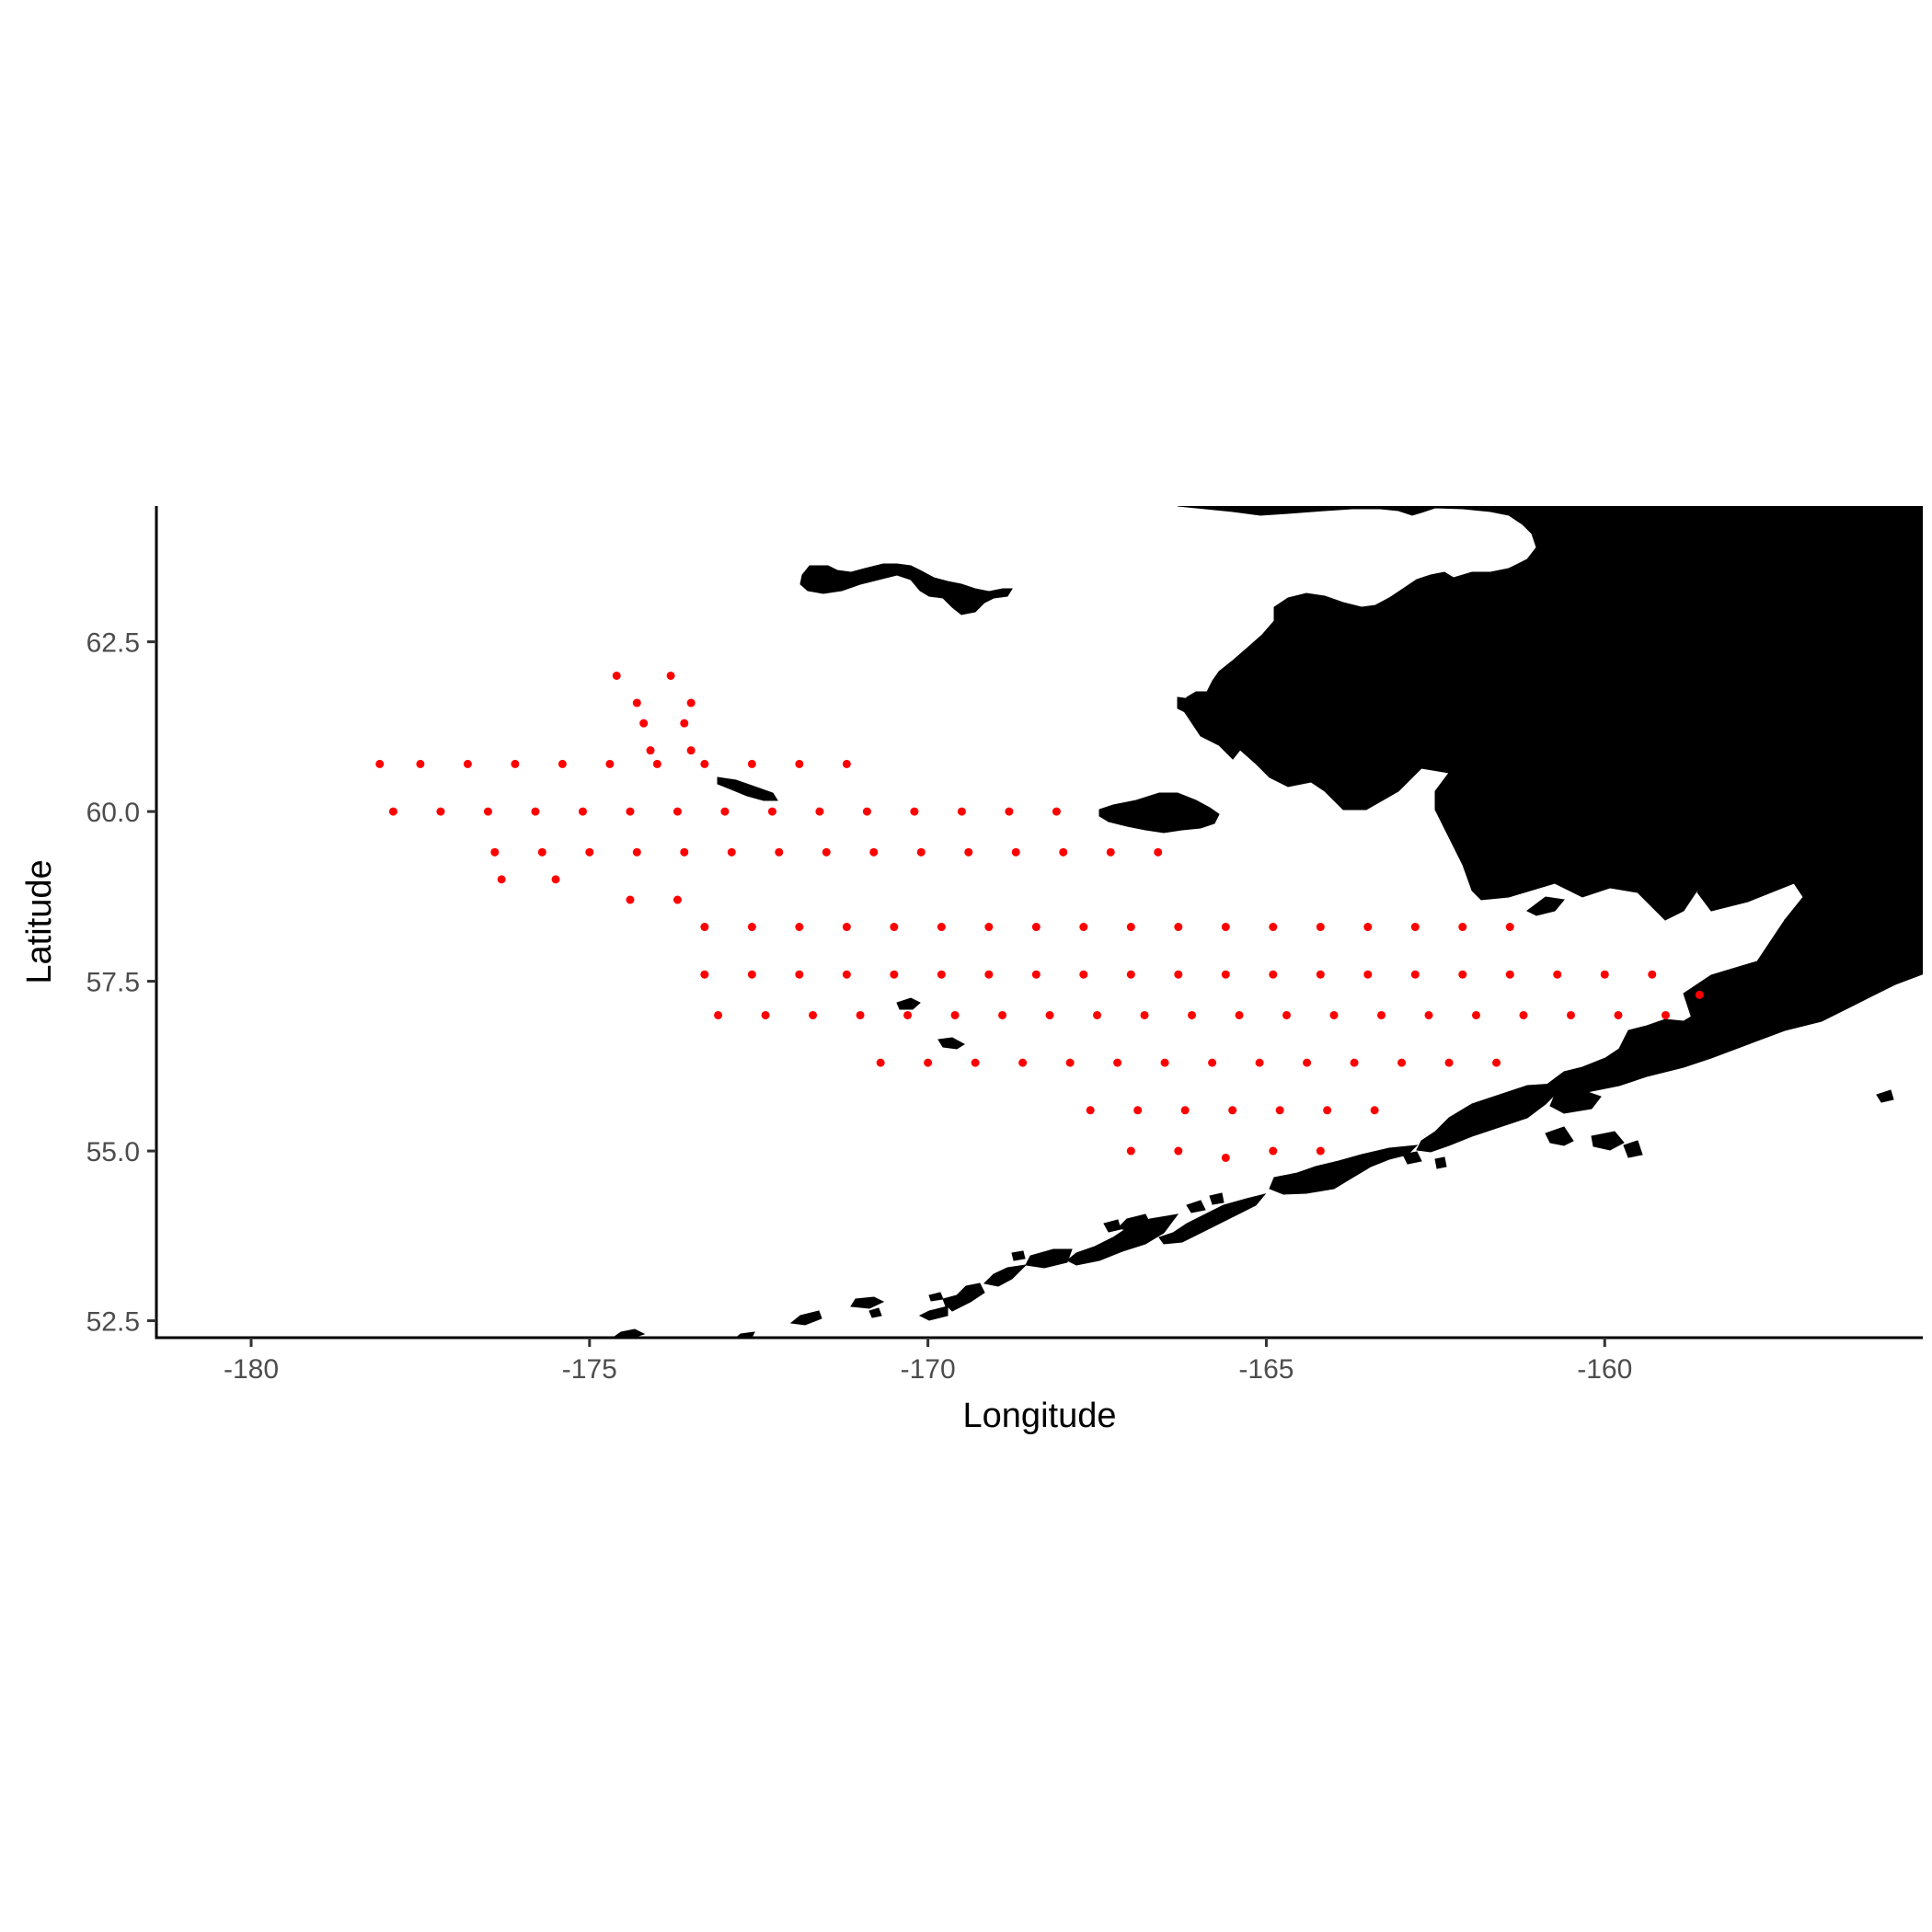  Describe the element at coordinates (1217, 1198) in the screenshot. I see `island-aleut-b` at that location.